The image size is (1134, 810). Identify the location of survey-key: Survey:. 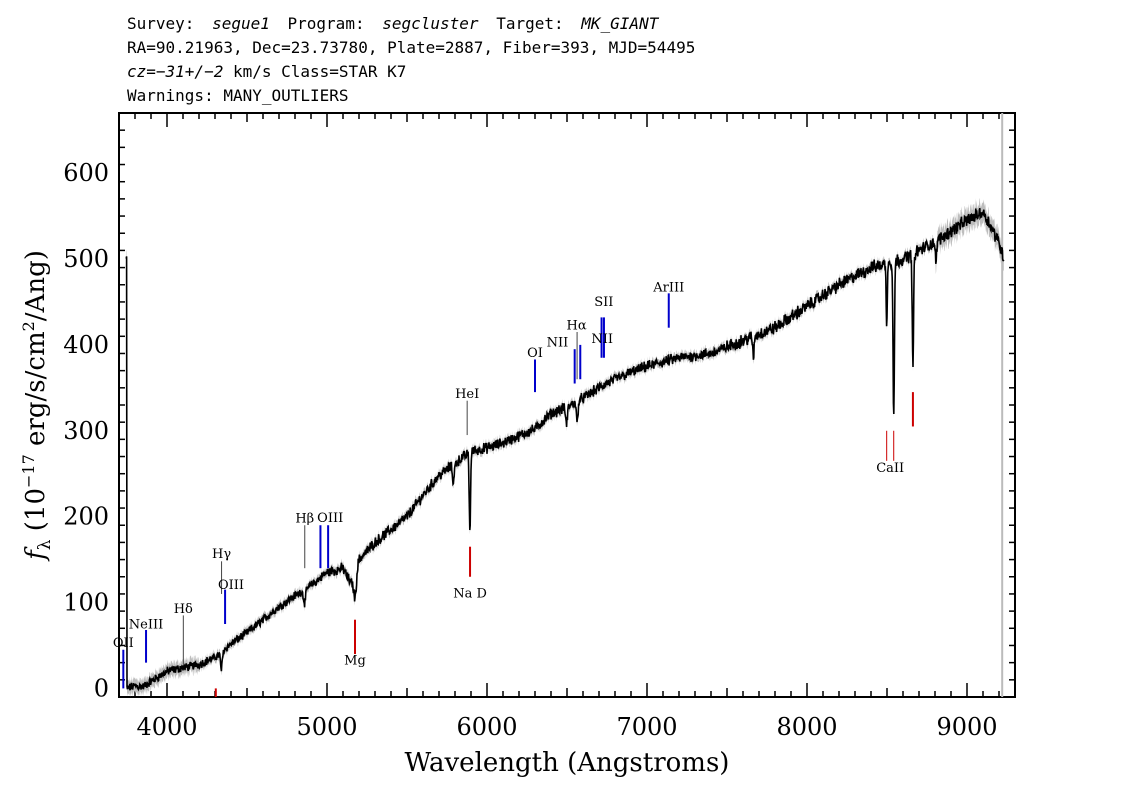
(160, 23).